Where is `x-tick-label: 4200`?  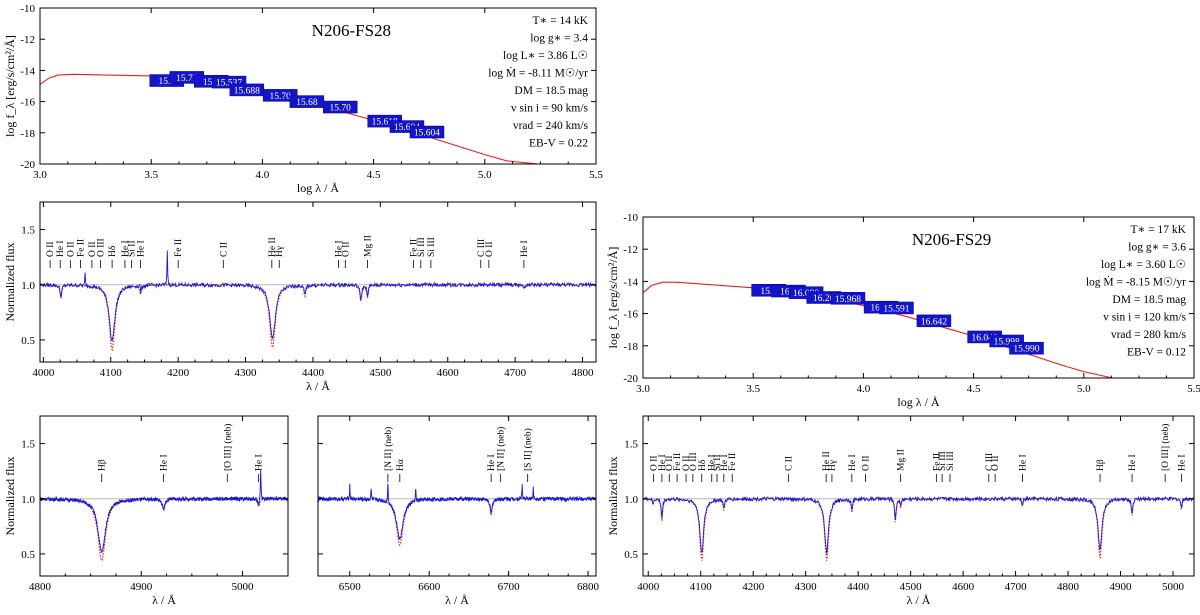
x-tick-label: 4200 is located at coordinates (753, 587).